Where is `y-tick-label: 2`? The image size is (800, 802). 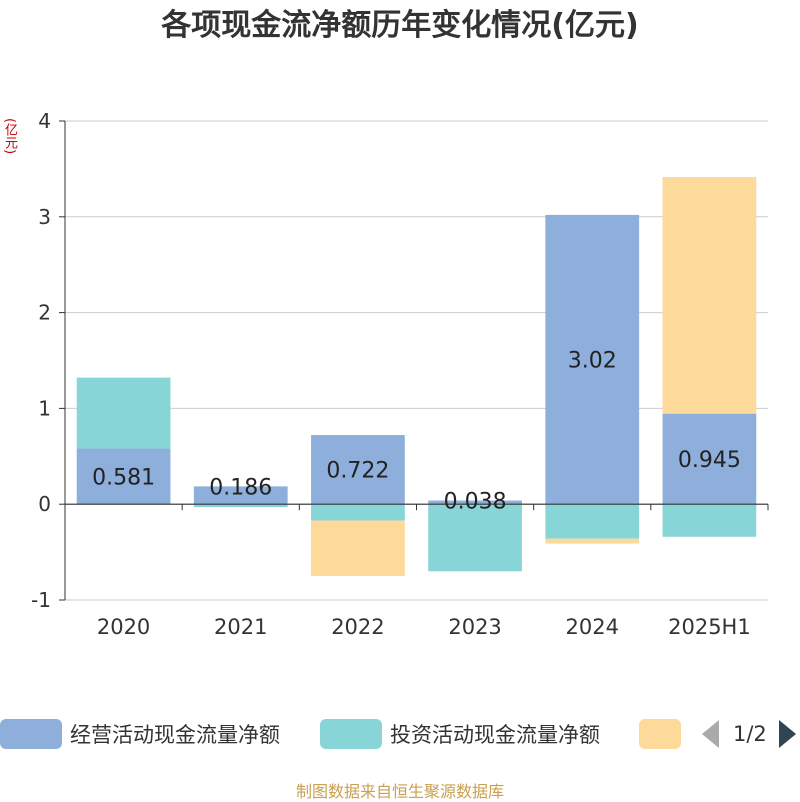
y-tick-label: 2 is located at coordinates (44, 313).